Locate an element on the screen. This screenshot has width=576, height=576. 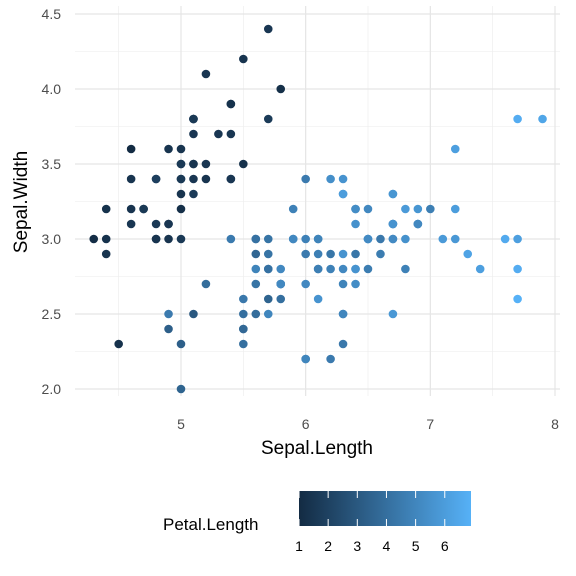
colorbar-ticks: 1 2 3 4 5 6 is located at coordinates (372, 522).